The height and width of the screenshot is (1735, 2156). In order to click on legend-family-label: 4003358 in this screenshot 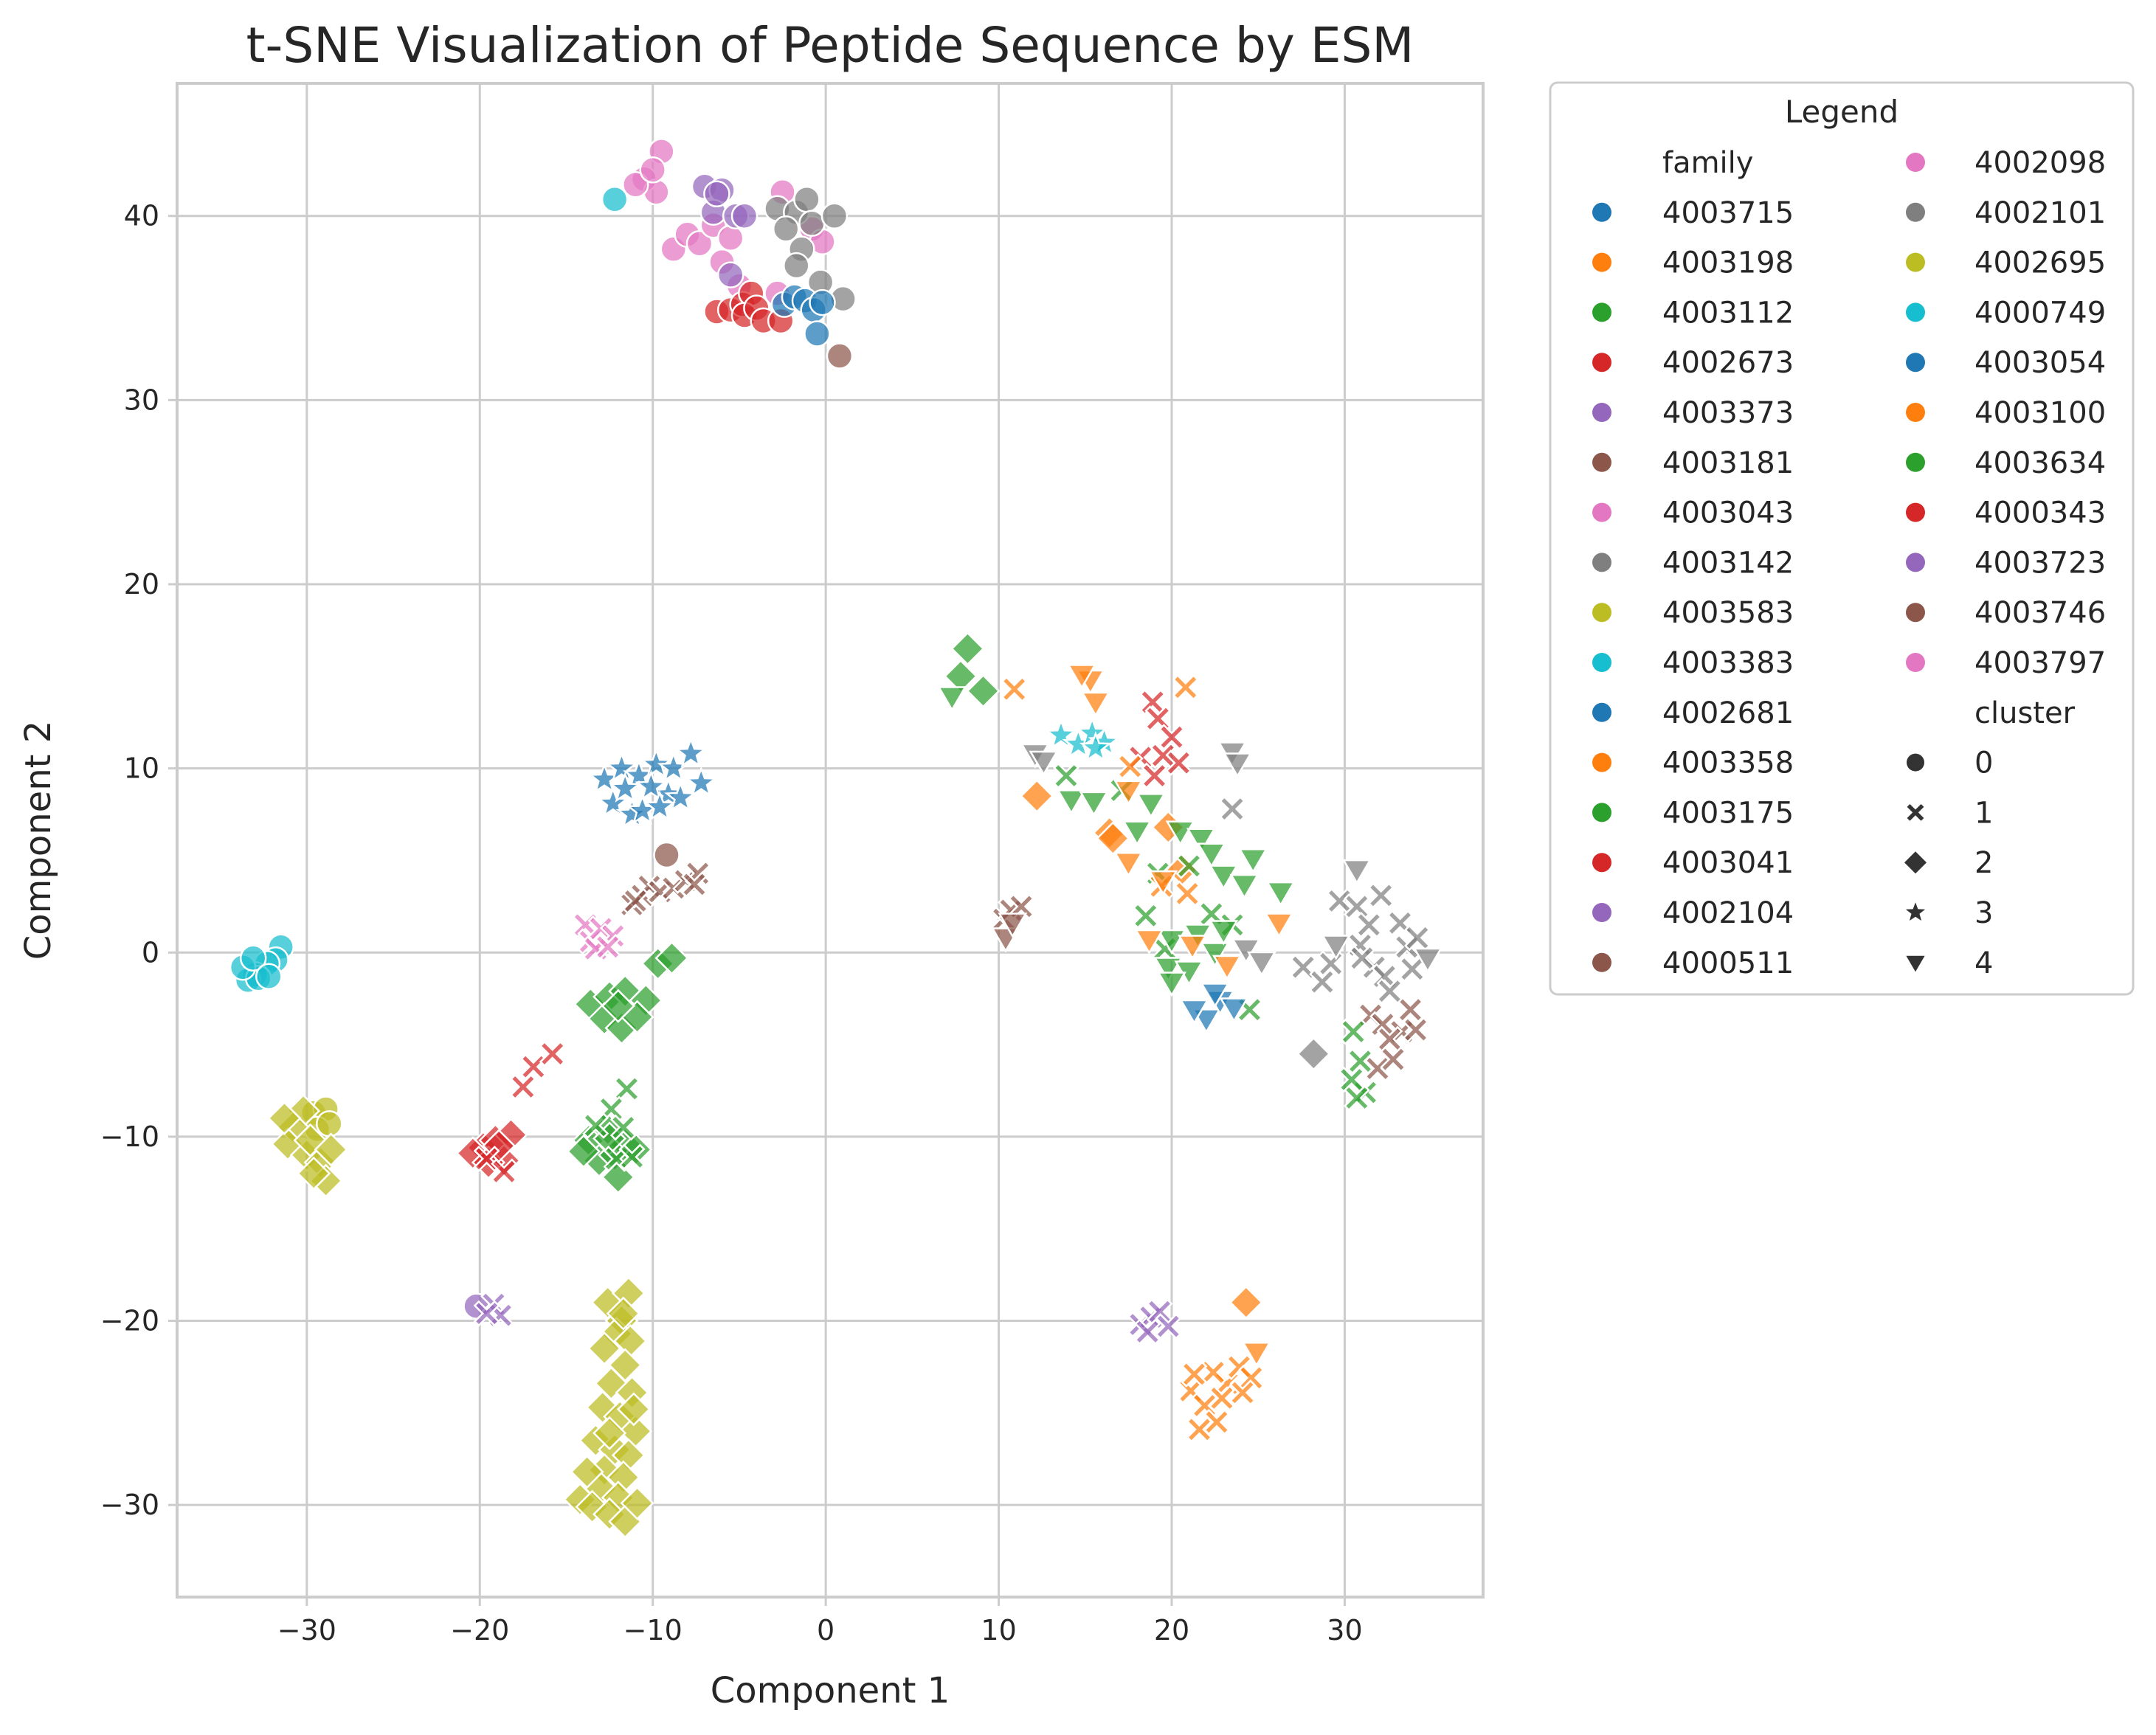, I will do `click(1728, 763)`.